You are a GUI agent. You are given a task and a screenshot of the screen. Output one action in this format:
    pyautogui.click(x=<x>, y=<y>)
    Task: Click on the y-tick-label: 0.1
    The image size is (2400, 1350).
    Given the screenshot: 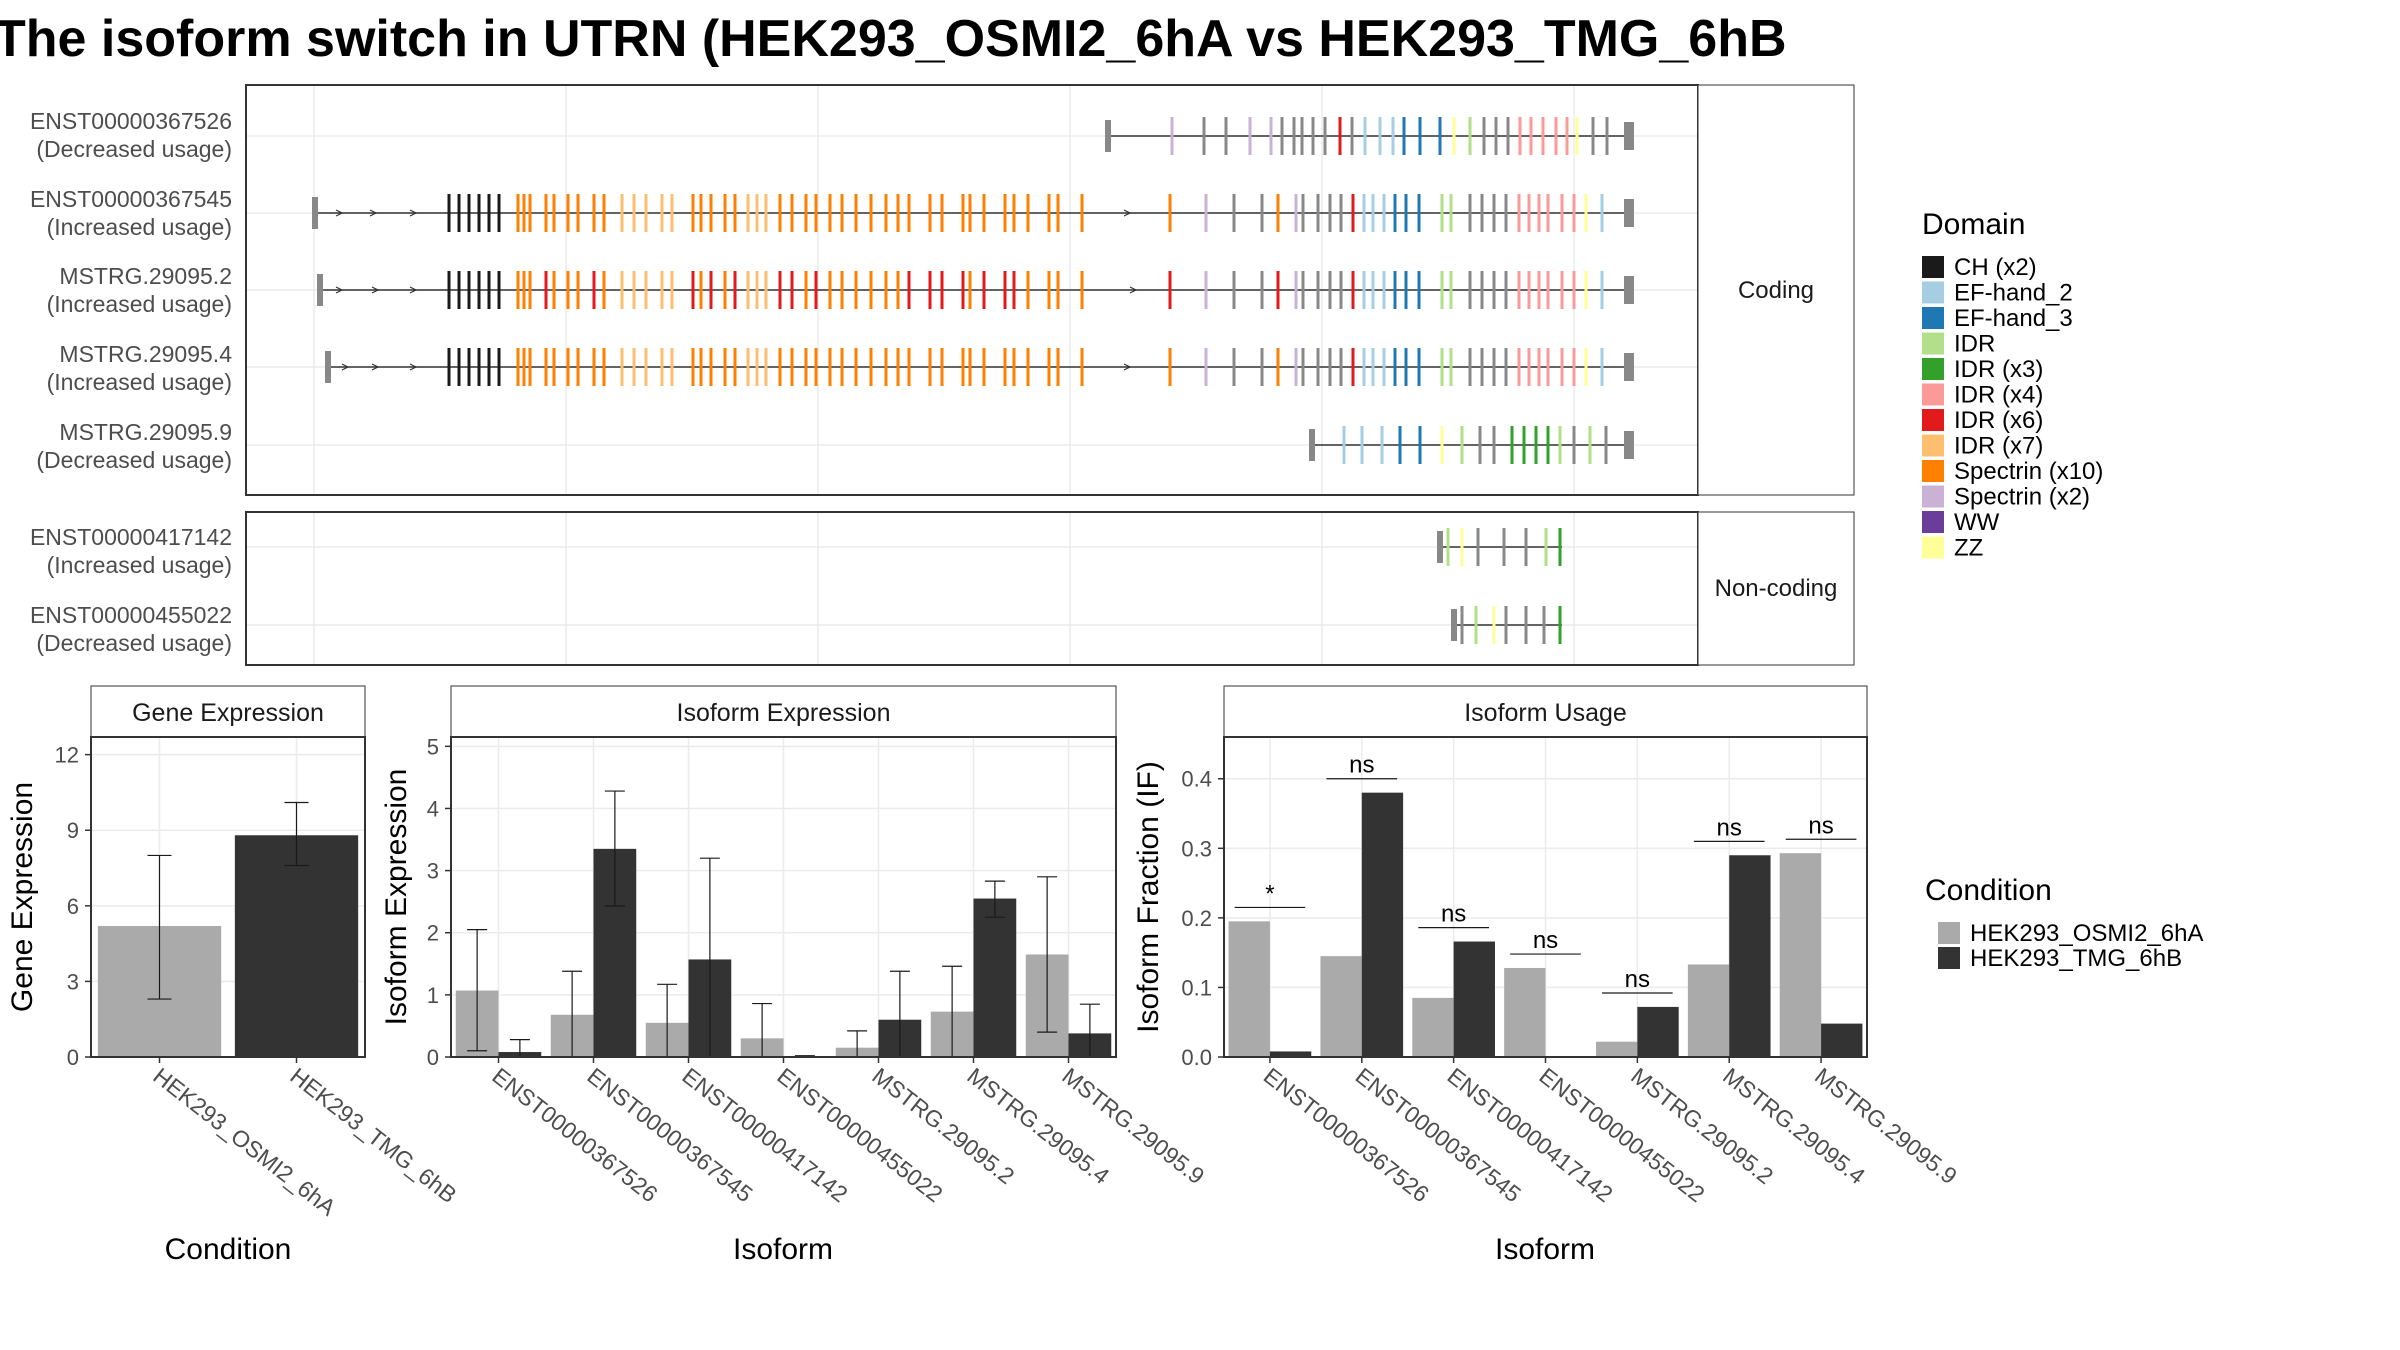 What is the action you would take?
    pyautogui.click(x=1196, y=987)
    